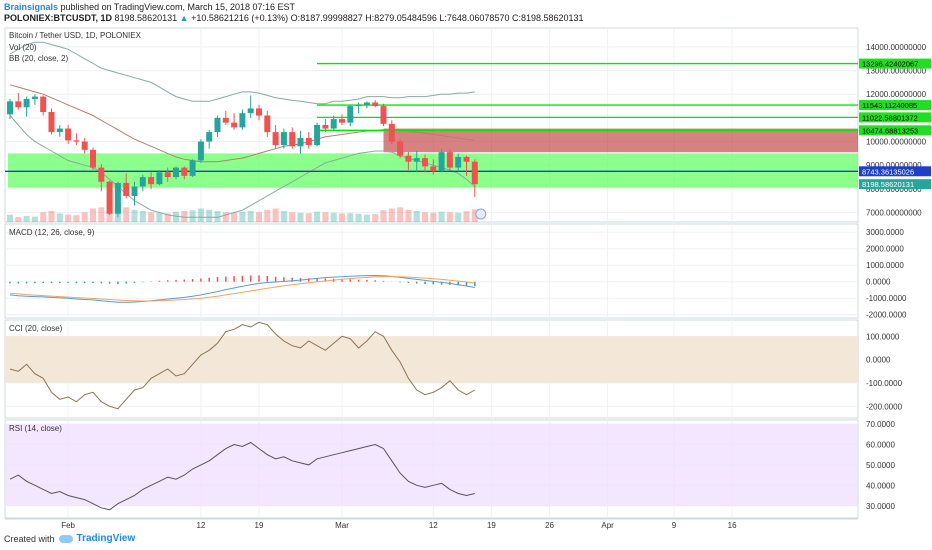 The height and width of the screenshot is (550, 932). Describe the element at coordinates (184, 18) in the screenshot. I see `change-arrow-icon: ▲` at that location.